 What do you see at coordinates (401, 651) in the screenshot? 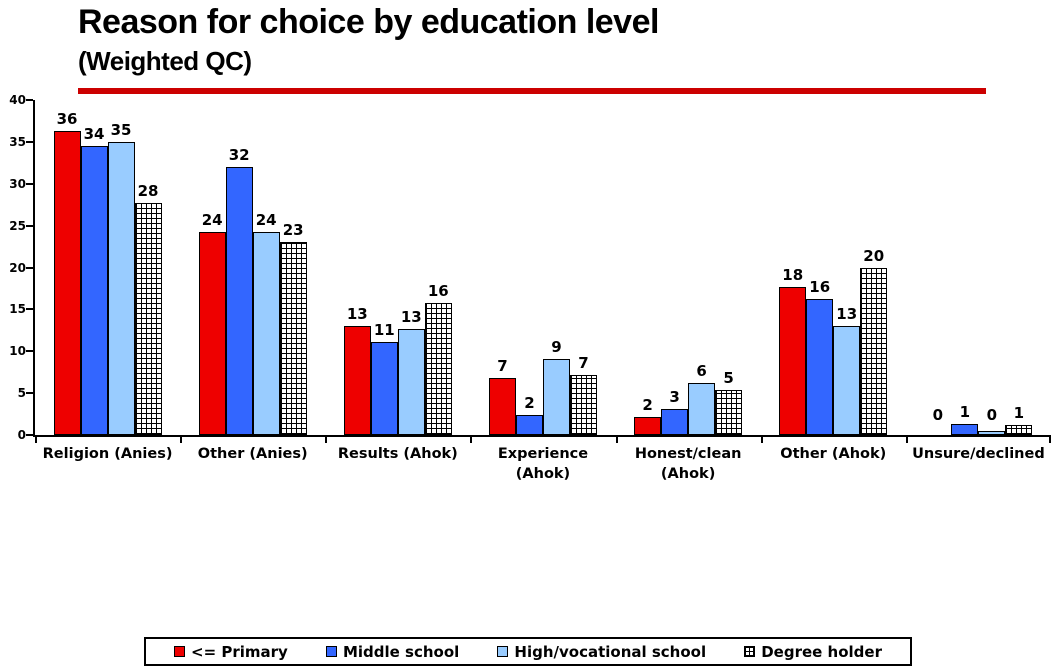
I see `legend-label: Middle school` at bounding box center [401, 651].